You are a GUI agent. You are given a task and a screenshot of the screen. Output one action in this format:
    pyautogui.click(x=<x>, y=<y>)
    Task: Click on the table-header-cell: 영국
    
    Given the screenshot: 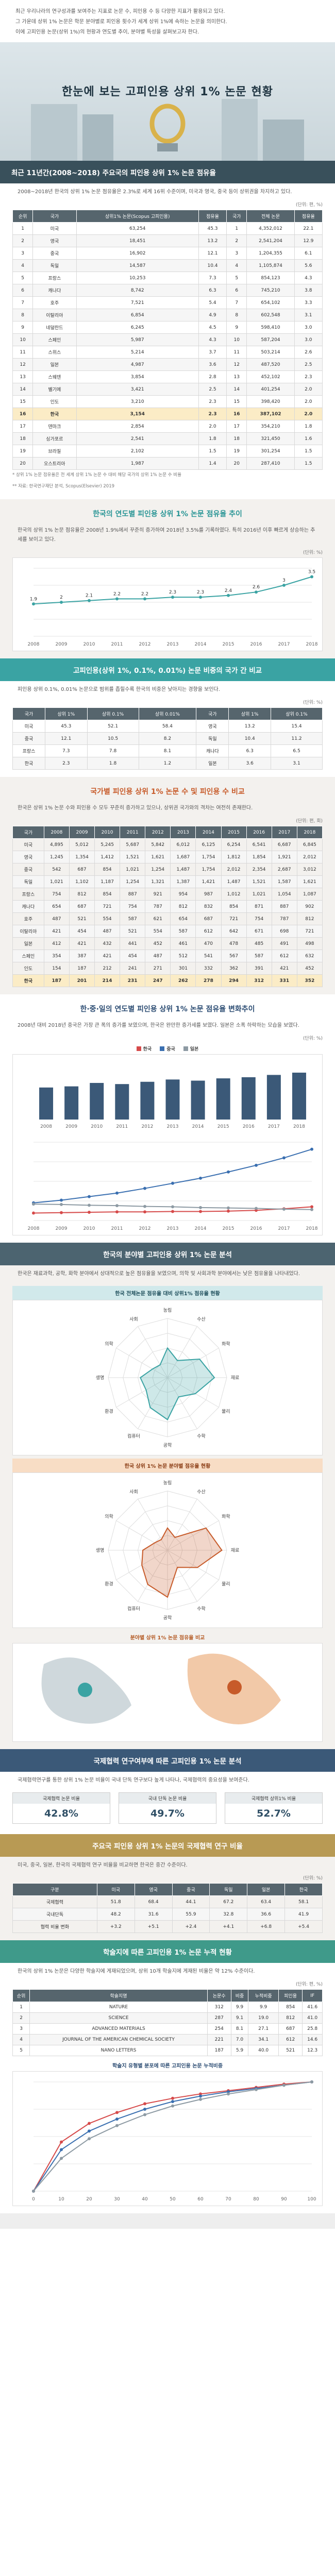 What is the action you would take?
    pyautogui.click(x=153, y=1889)
    